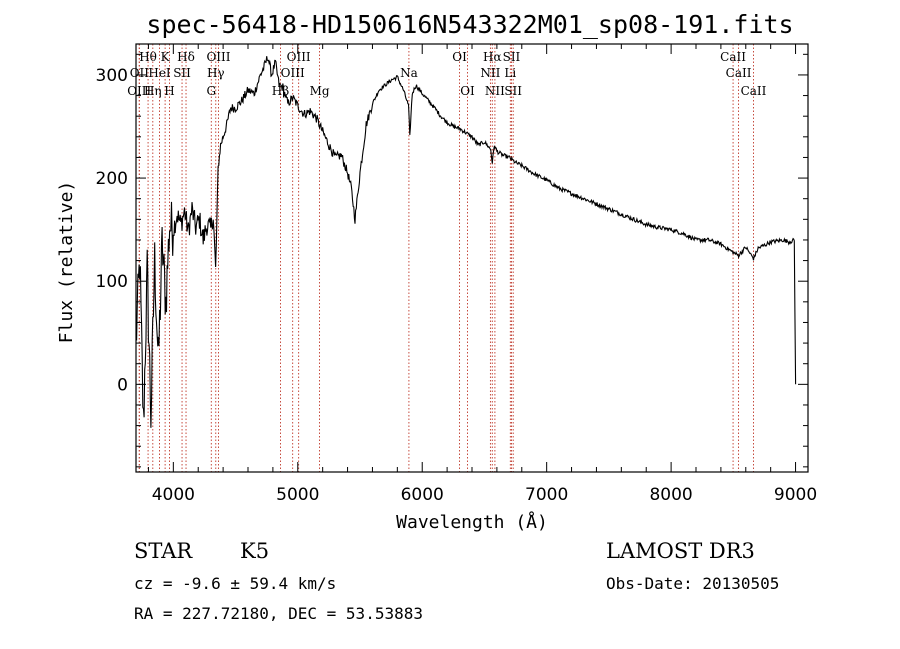 This screenshot has height=649, width=900. What do you see at coordinates (693, 583) in the screenshot?
I see `observation-date: Obs-Date: 20130505` at bounding box center [693, 583].